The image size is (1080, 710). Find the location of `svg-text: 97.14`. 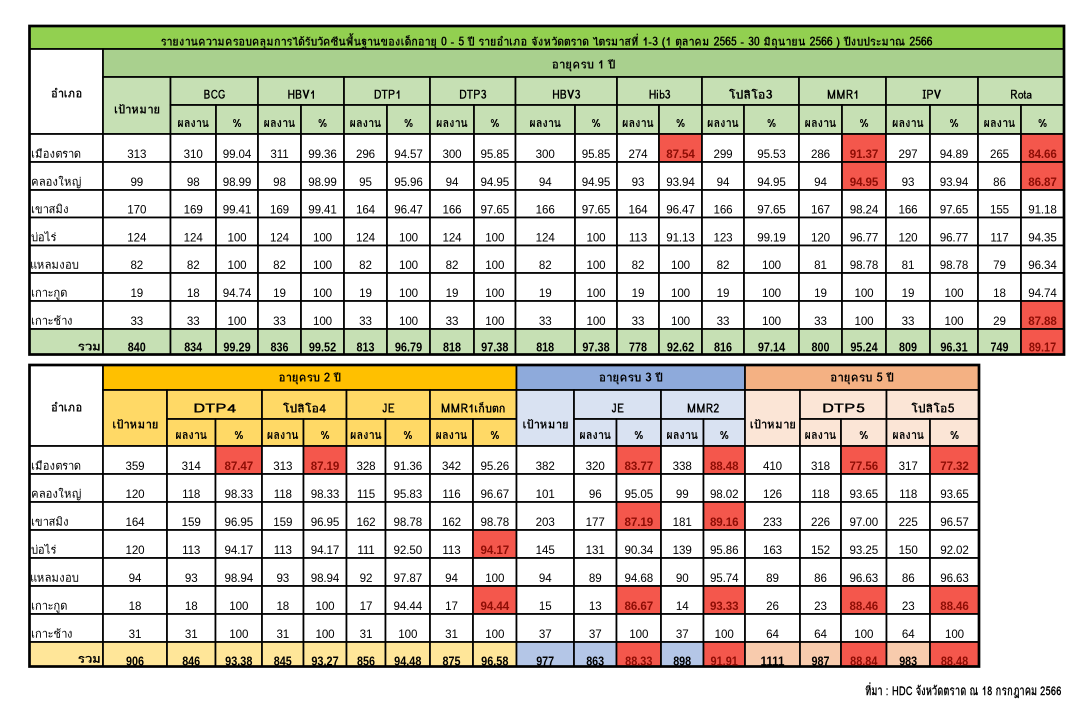

svg-text: 97.14 is located at coordinates (772, 347).